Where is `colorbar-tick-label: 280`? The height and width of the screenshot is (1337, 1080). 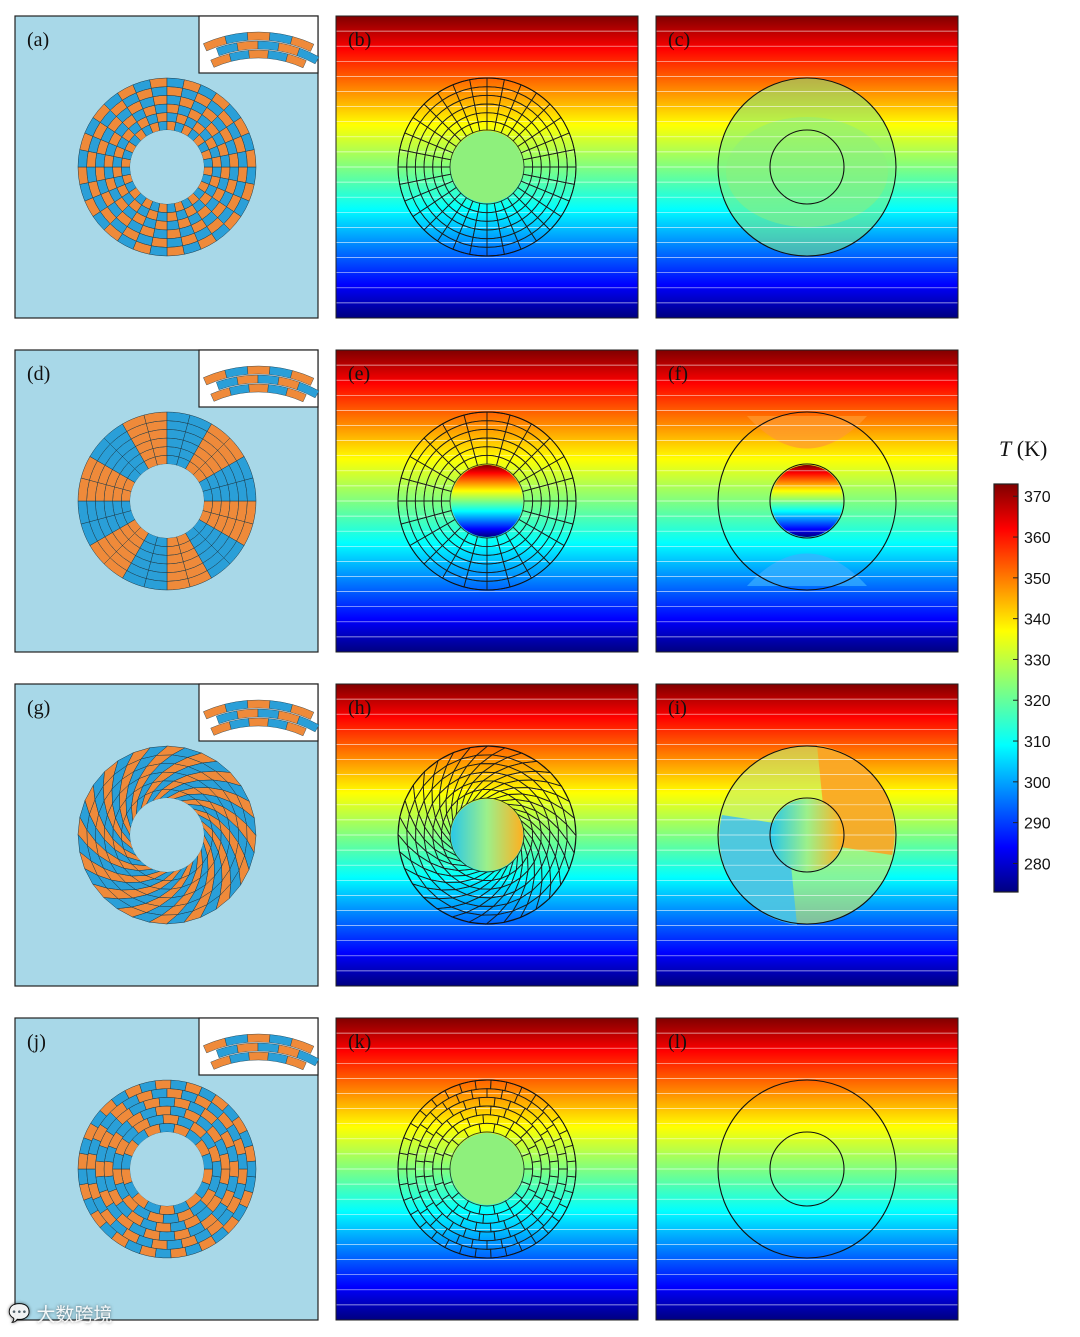 colorbar-tick-label: 280 is located at coordinates (1037, 864).